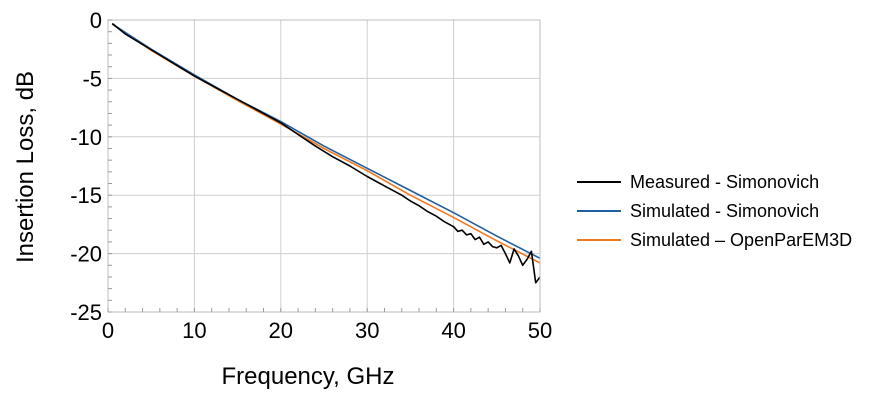 This screenshot has width=893, height=401. Describe the element at coordinates (86, 137) in the screenshot. I see `y-tick-label: -10` at that location.